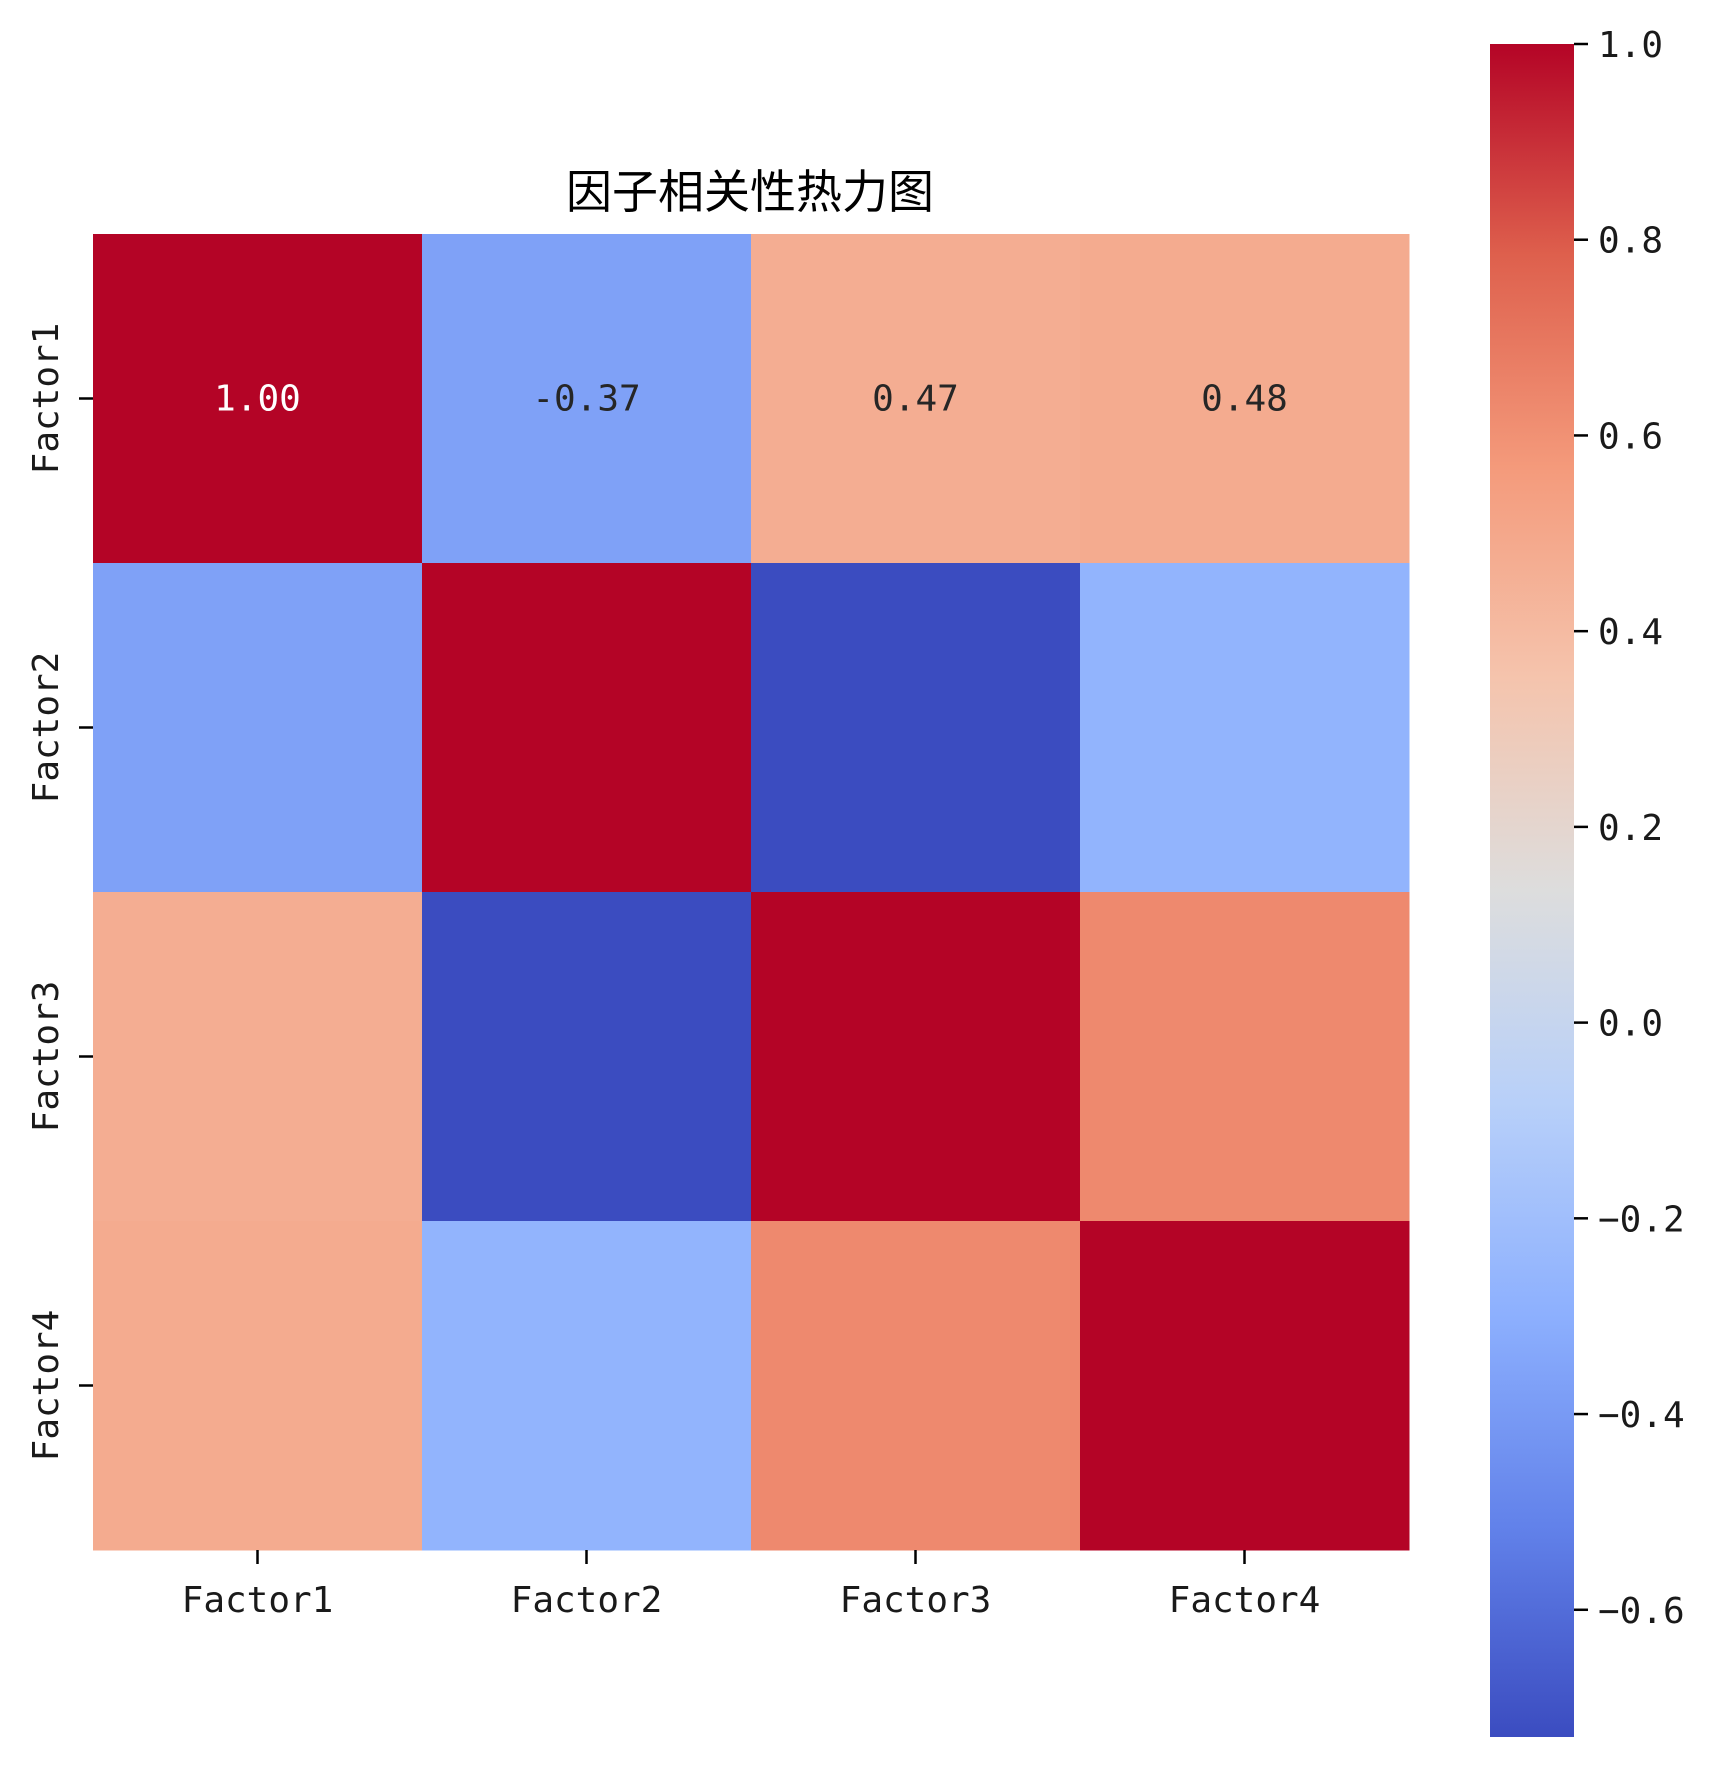 The height and width of the screenshot is (1769, 1719). What do you see at coordinates (258, 1057) in the screenshot?
I see `heatmap-cell-r3-c1` at bounding box center [258, 1057].